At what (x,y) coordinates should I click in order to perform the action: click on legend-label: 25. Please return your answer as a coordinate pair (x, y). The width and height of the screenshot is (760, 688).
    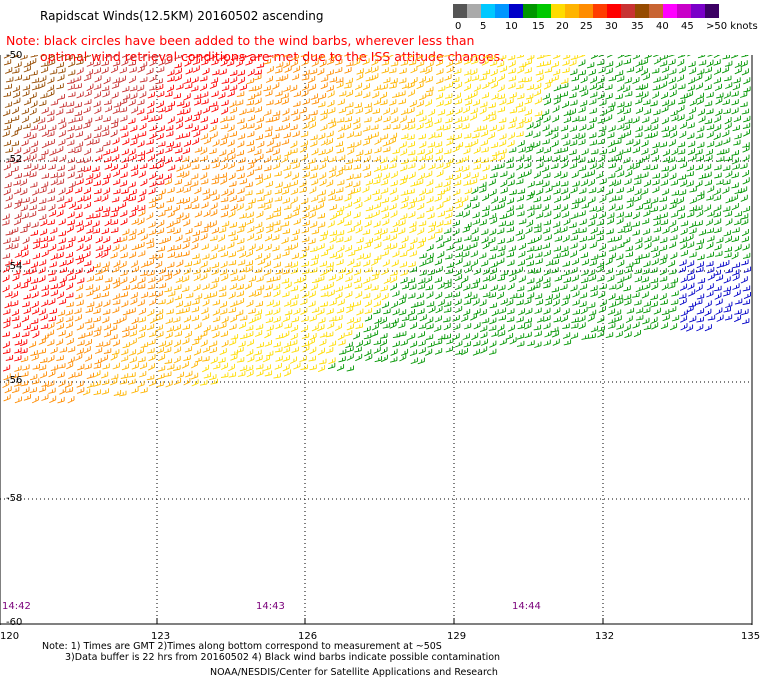
    Looking at the image, I should click on (586, 26).